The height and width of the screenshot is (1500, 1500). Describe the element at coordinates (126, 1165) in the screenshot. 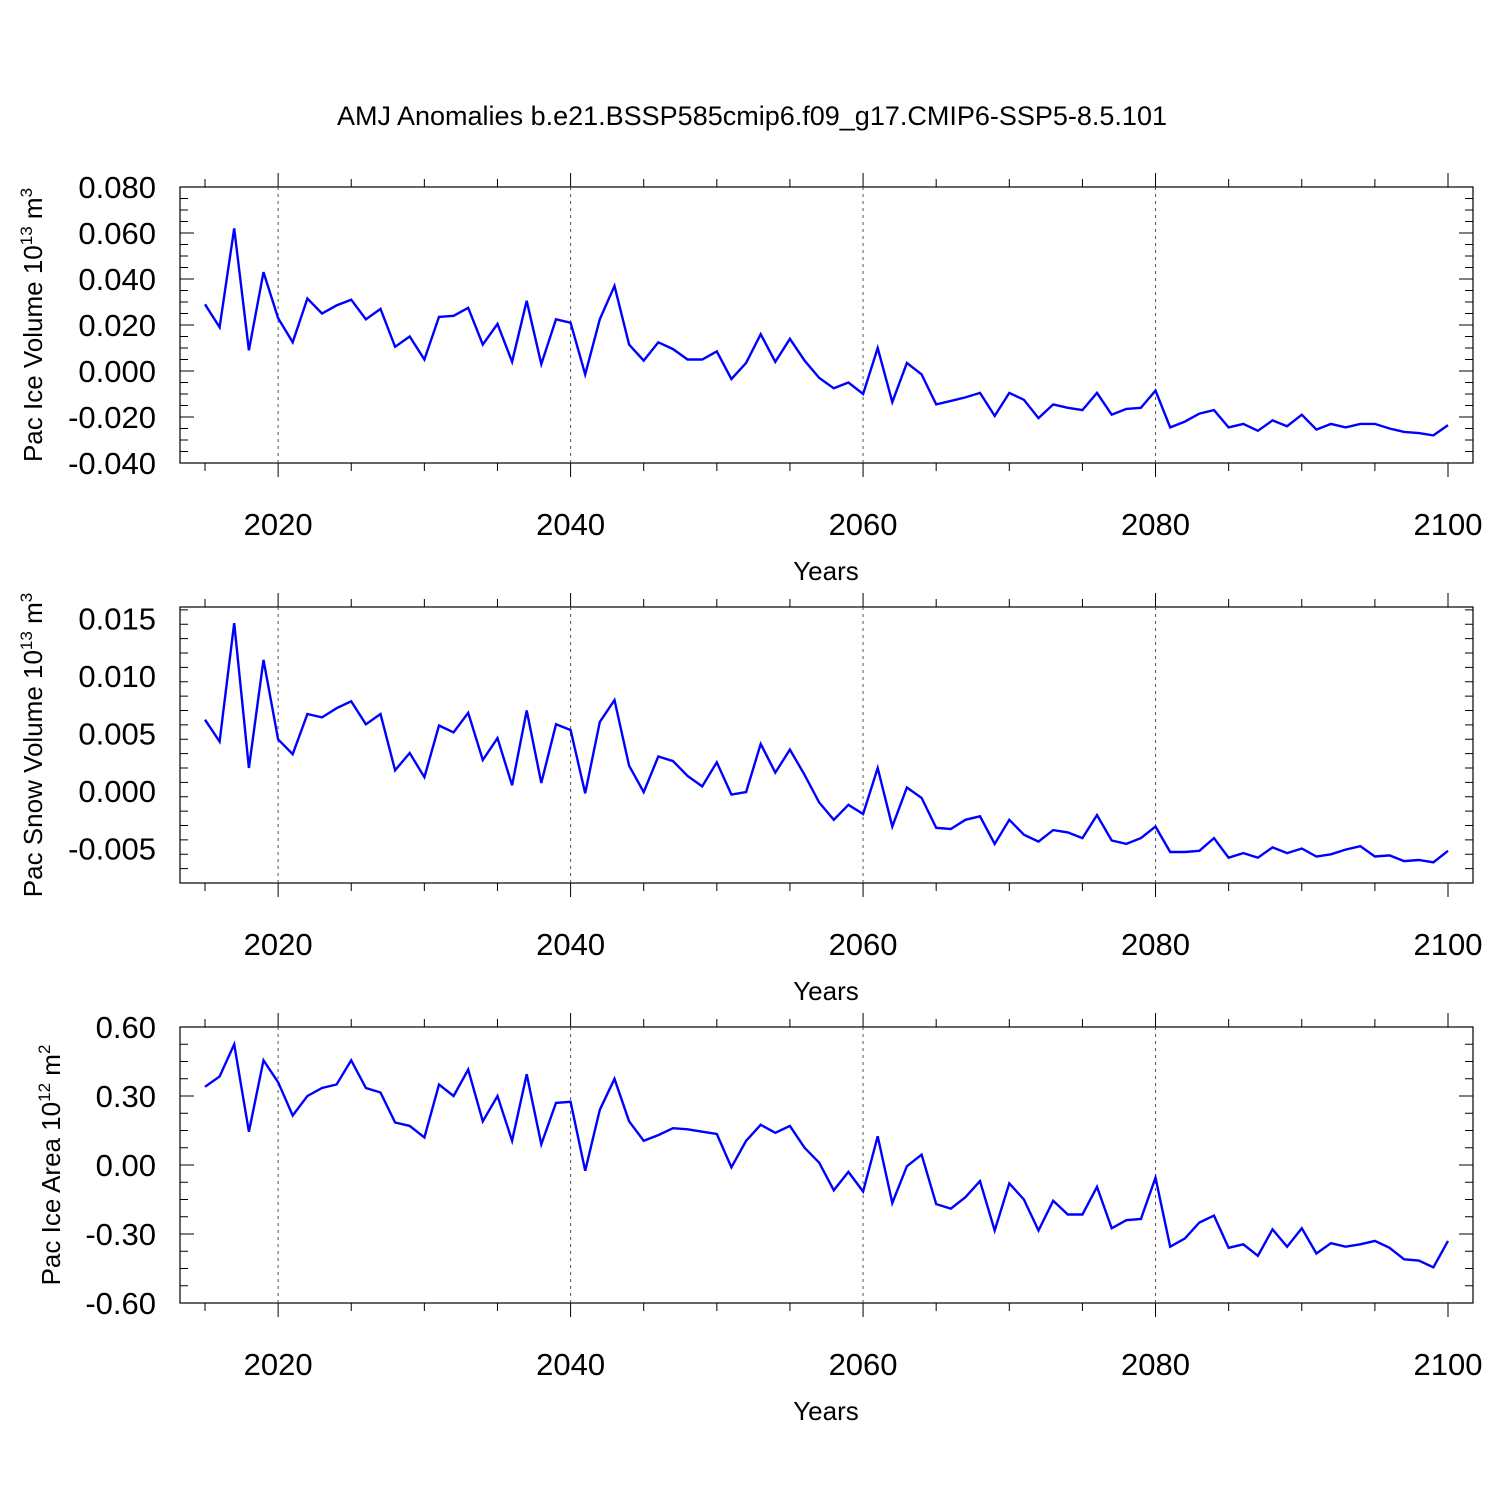

I see `y-tick-label: 0.00` at that location.